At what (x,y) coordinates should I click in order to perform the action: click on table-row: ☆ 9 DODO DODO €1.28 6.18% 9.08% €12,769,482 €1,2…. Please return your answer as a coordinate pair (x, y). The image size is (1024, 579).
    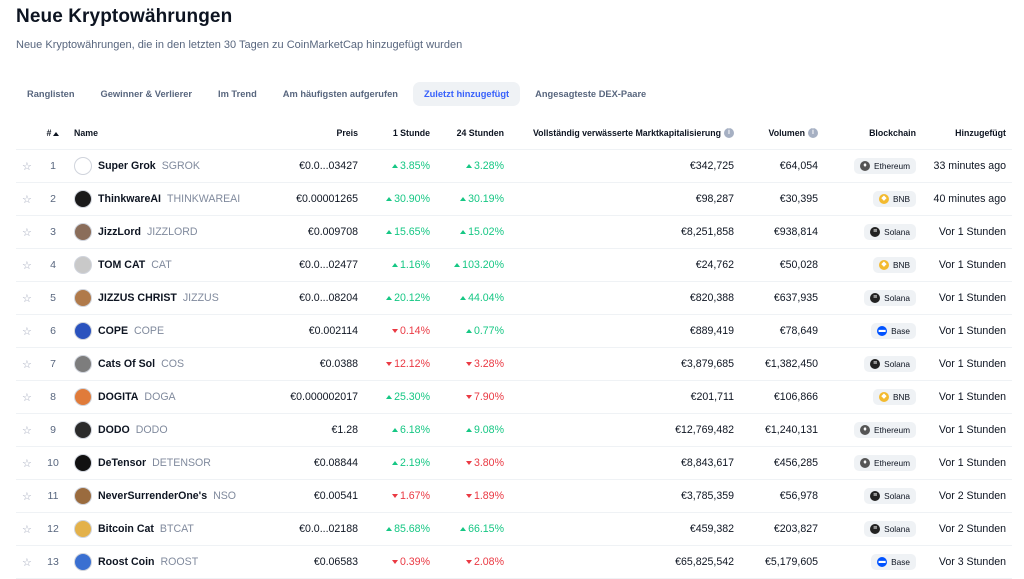
    Looking at the image, I should click on (514, 430).